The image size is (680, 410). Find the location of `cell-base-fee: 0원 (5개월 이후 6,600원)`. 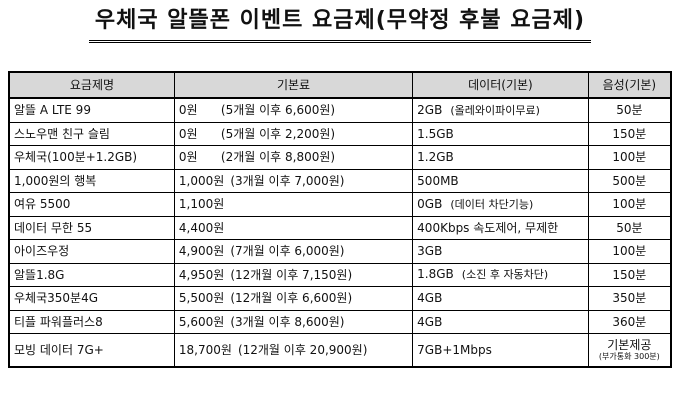

cell-base-fee: 0원 (5개월 이후 6,600원) is located at coordinates (293, 110).